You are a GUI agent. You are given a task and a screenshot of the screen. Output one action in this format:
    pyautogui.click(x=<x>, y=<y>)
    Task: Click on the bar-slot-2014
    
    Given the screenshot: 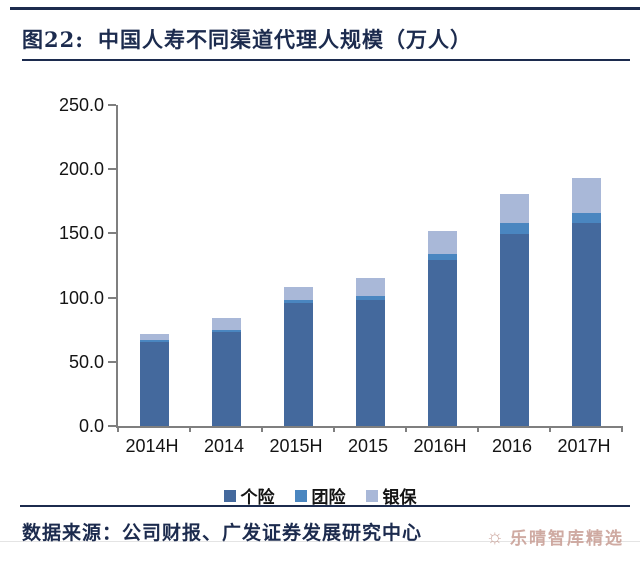 What is the action you would take?
    pyautogui.click(x=226, y=265)
    